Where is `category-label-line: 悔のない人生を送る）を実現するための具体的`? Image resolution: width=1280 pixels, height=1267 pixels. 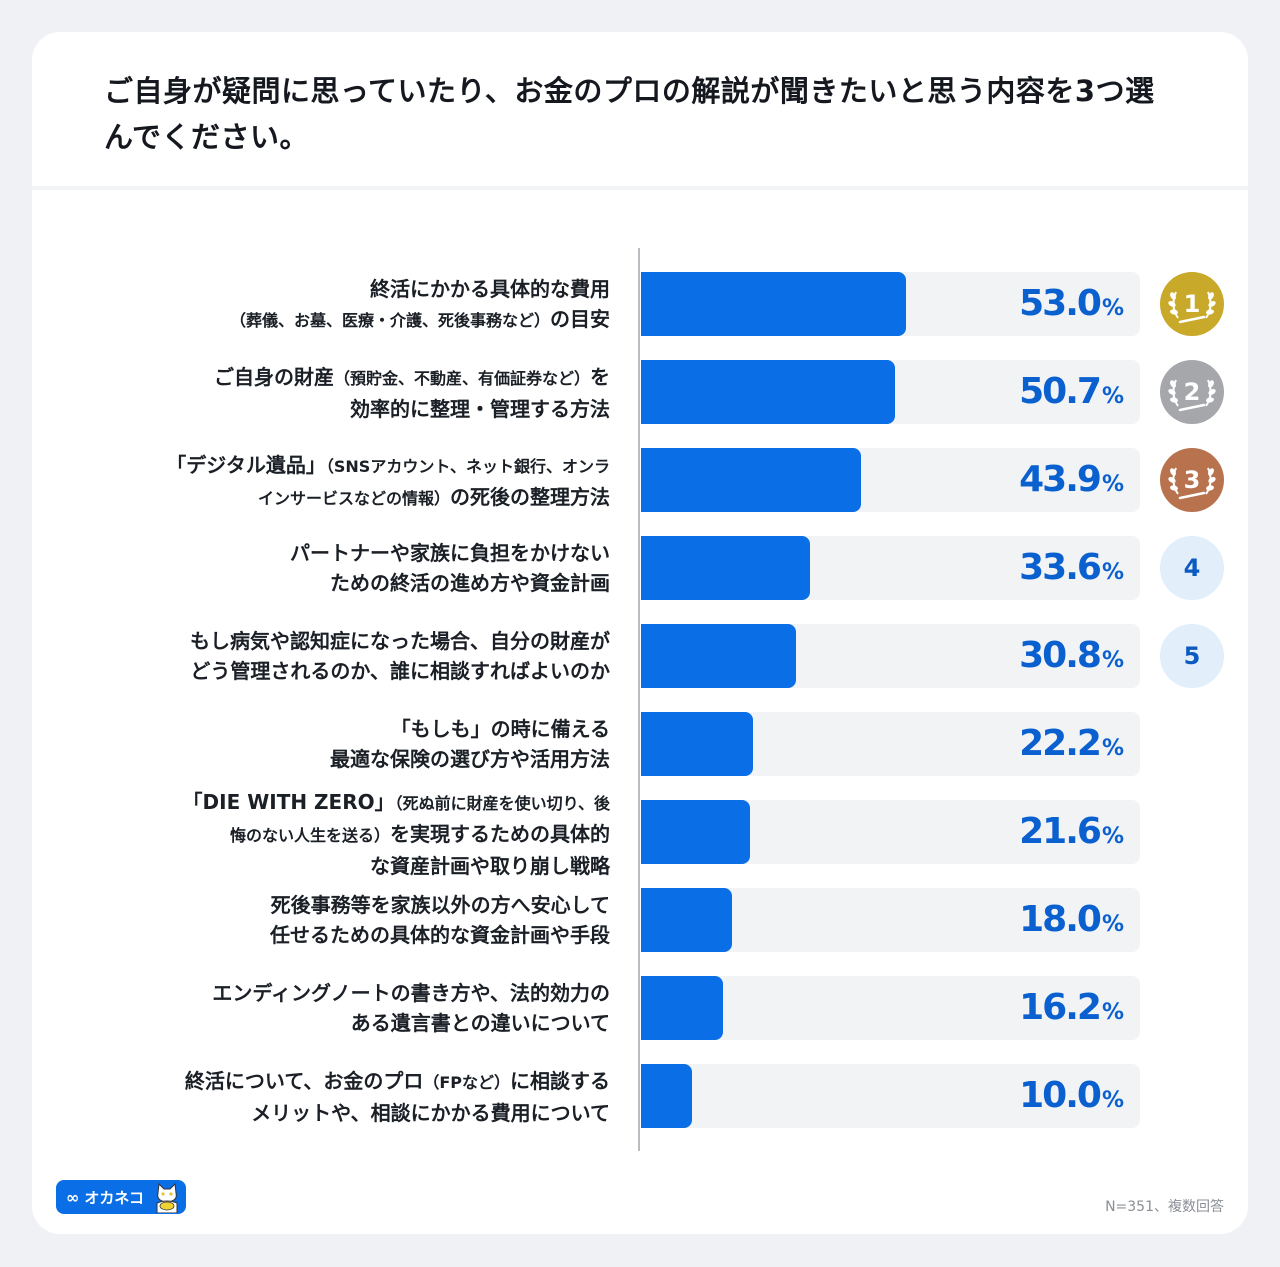 category-label-line: 悔のない人生を送る）を実現するための具体的 is located at coordinates (360, 835).